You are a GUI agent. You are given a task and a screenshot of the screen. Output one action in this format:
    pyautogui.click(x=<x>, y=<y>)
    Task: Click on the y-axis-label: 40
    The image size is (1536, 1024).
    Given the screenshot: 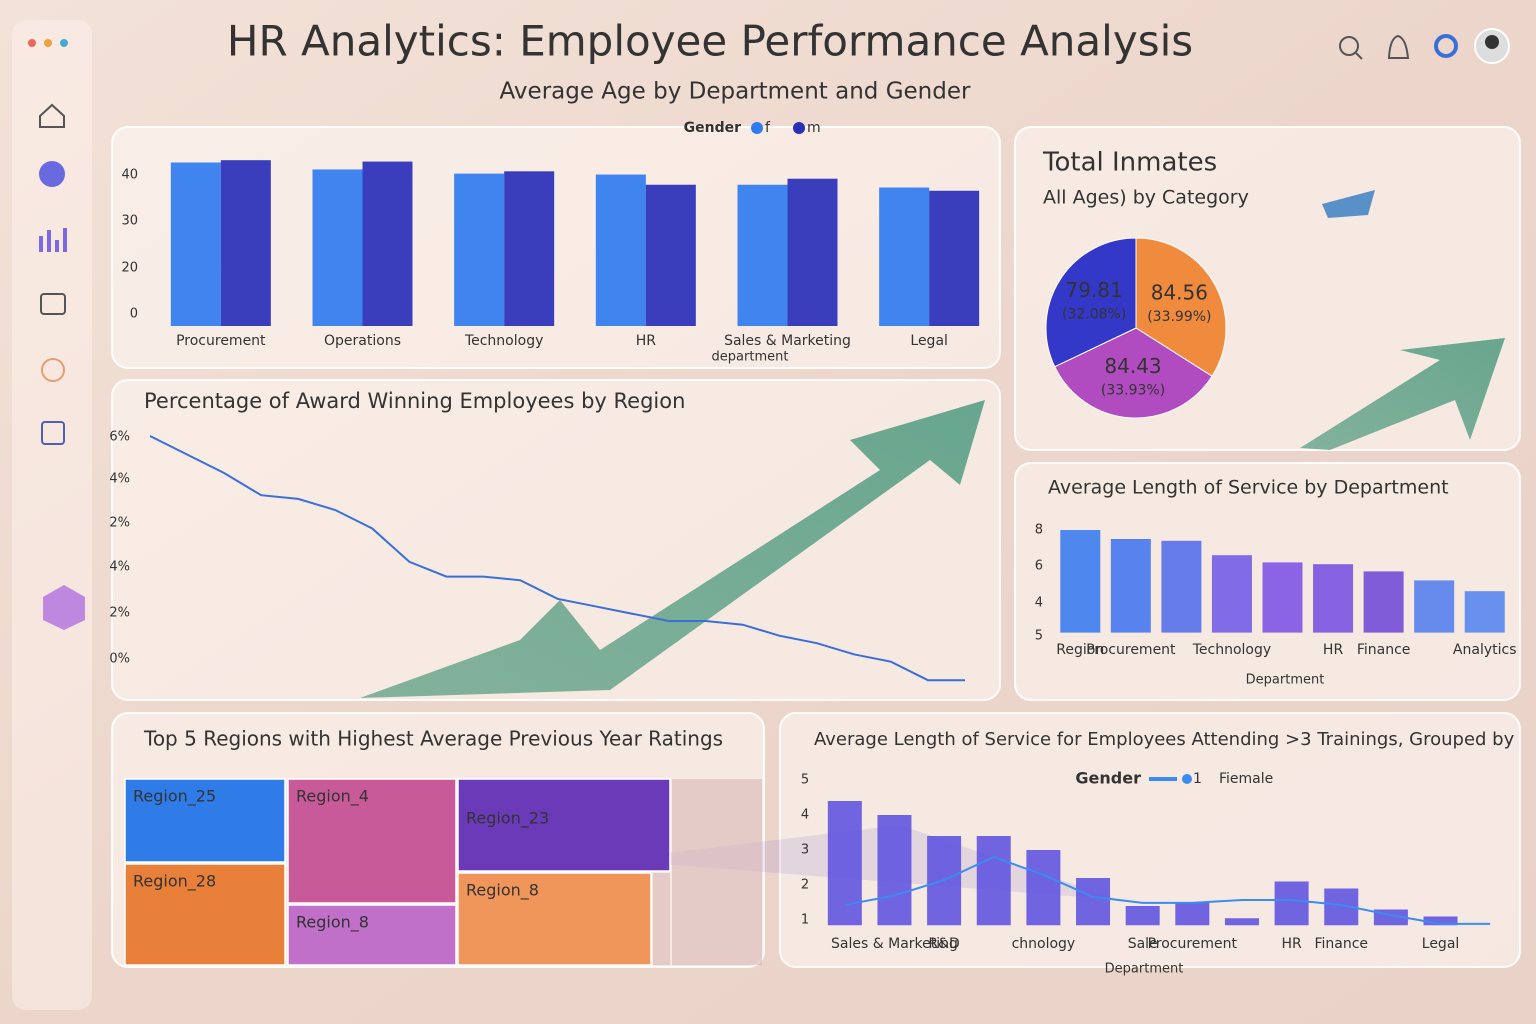 What is the action you would take?
    pyautogui.click(x=129, y=175)
    